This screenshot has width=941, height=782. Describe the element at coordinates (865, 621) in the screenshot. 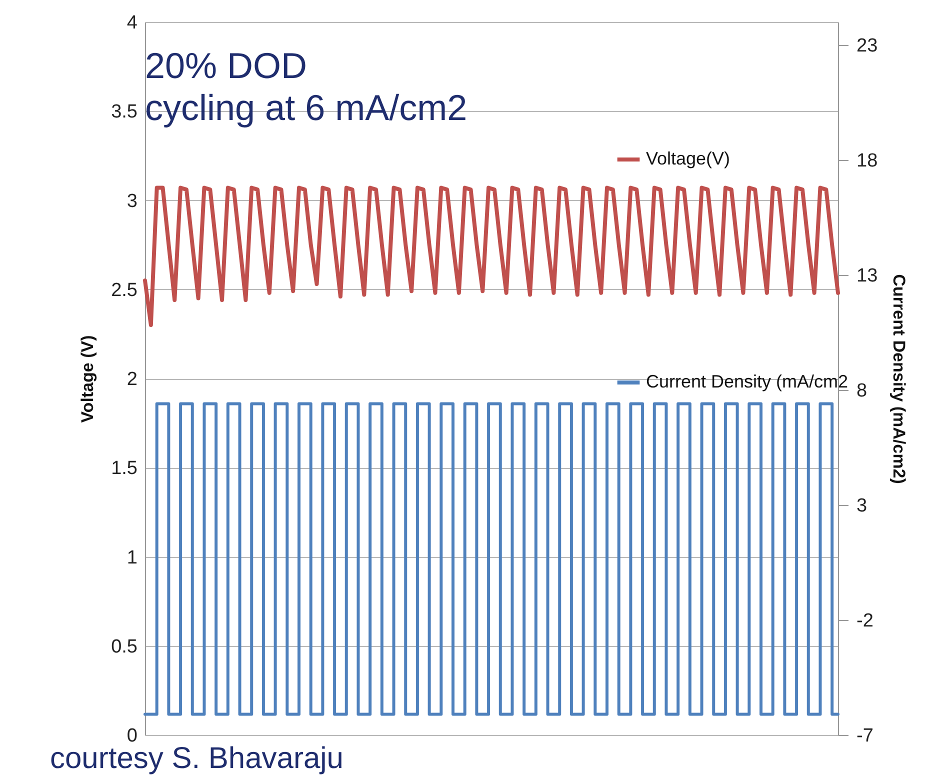

I see `y2-tick-label: -2` at that location.